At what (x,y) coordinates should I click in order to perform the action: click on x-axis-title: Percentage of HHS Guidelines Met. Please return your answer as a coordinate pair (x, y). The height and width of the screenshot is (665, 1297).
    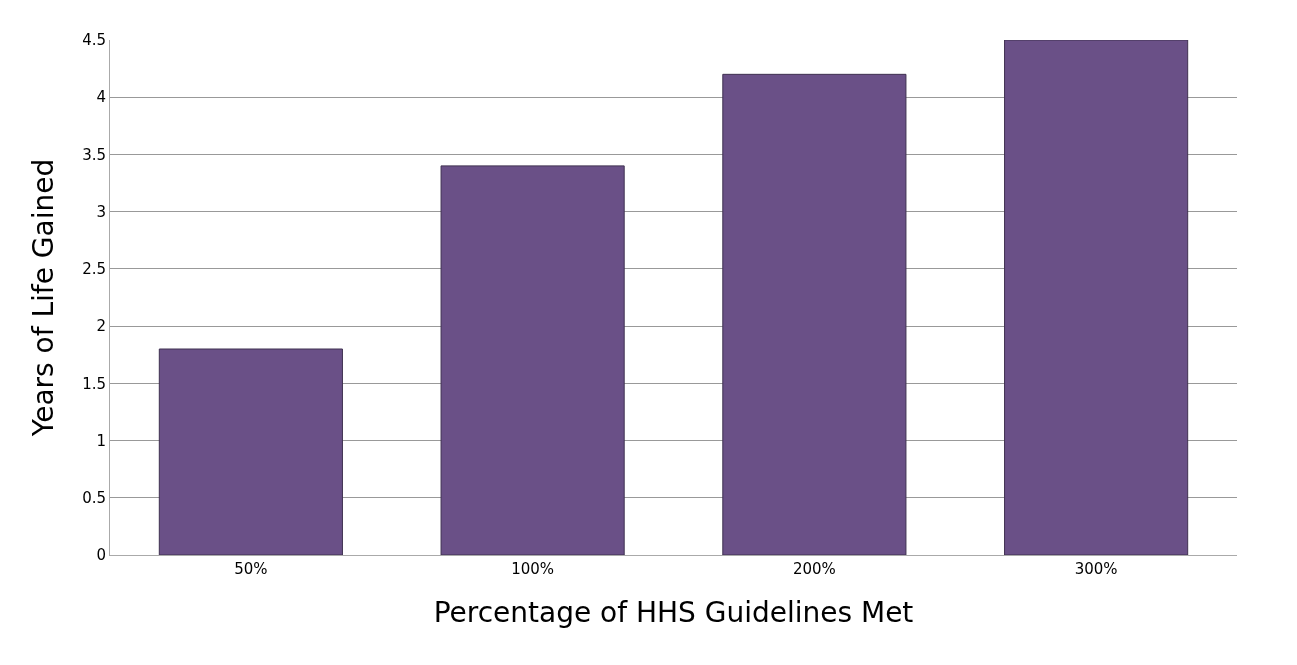
    Looking at the image, I should click on (673, 613).